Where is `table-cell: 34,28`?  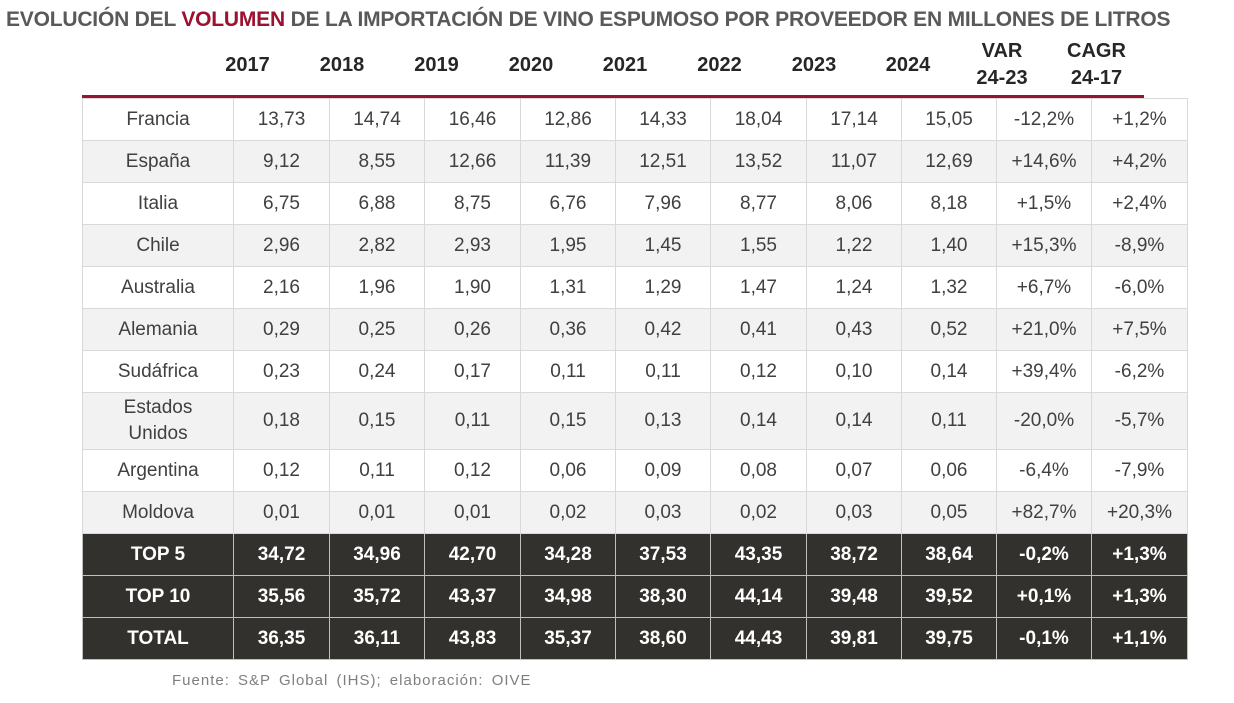 table-cell: 34,28 is located at coordinates (568, 554).